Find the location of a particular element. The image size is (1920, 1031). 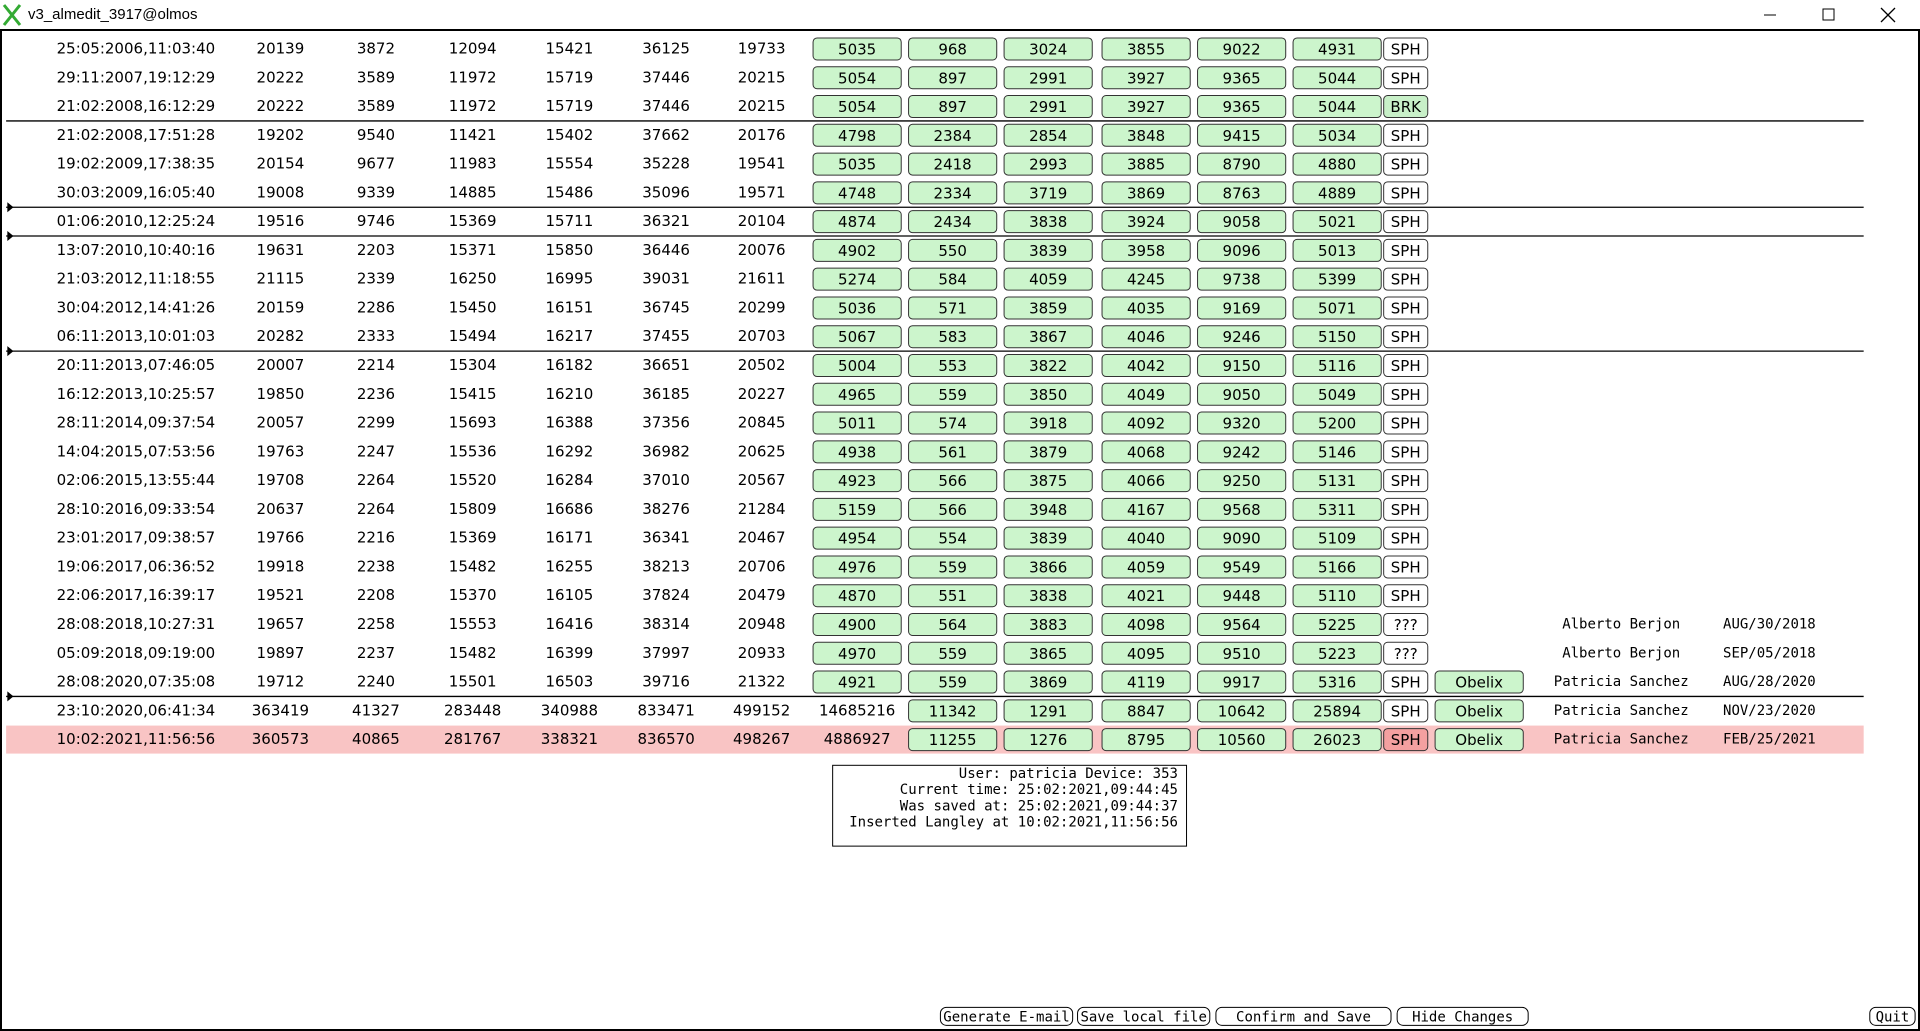

value-button-label: 4954 is located at coordinates (857, 539).